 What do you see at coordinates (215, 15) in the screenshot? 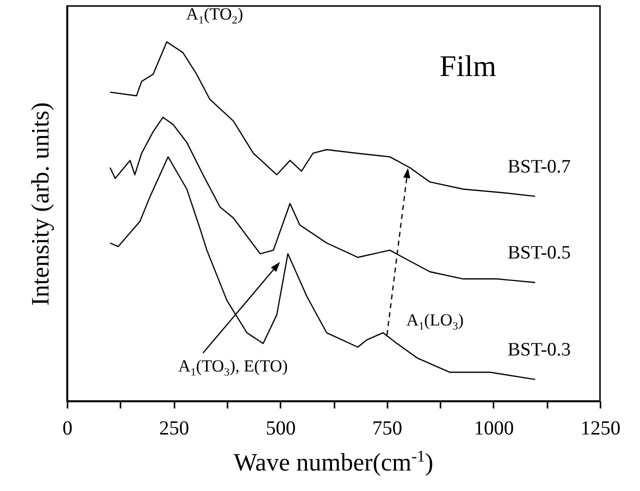
I see `annotation: A$_{1}$(TO$_{2}$)` at bounding box center [215, 15].